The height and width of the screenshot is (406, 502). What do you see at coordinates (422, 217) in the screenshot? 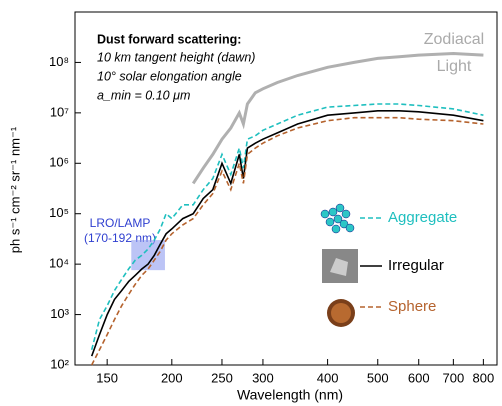
I see `legend-label: Aggregate` at bounding box center [422, 217].